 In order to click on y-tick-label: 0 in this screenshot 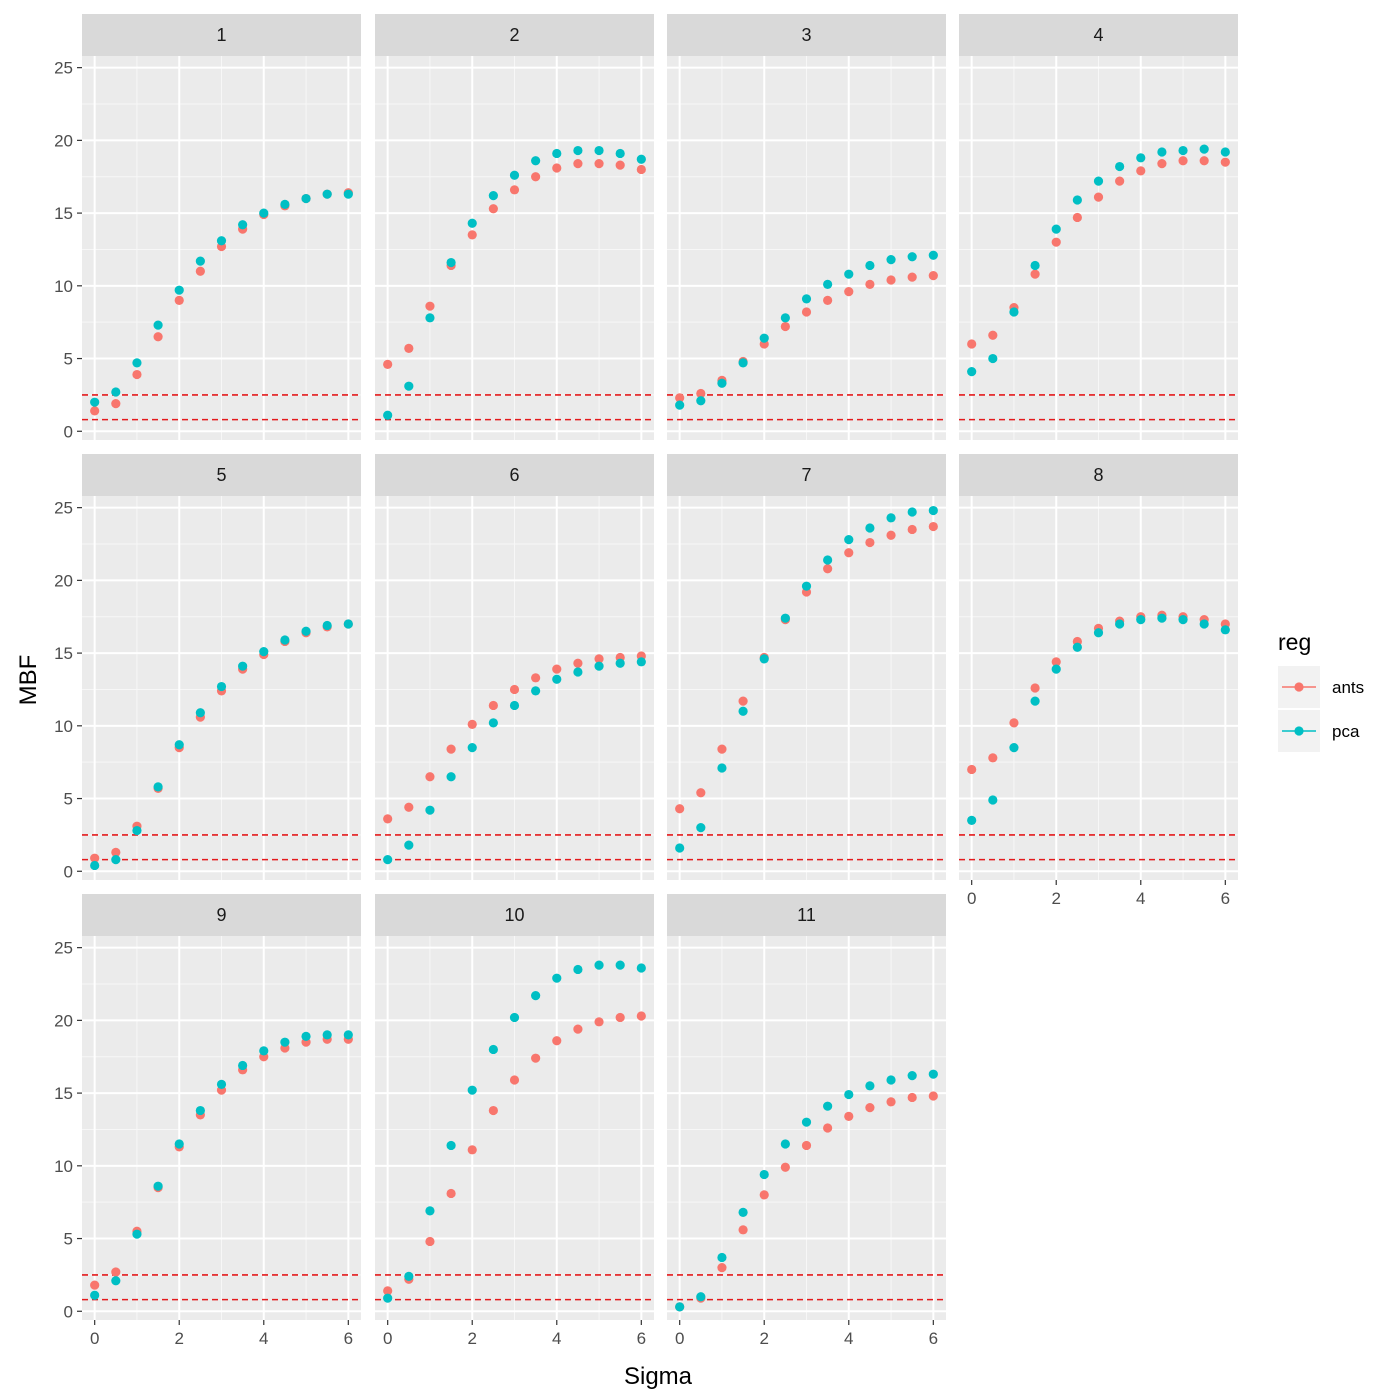, I will do `click(68, 431)`.